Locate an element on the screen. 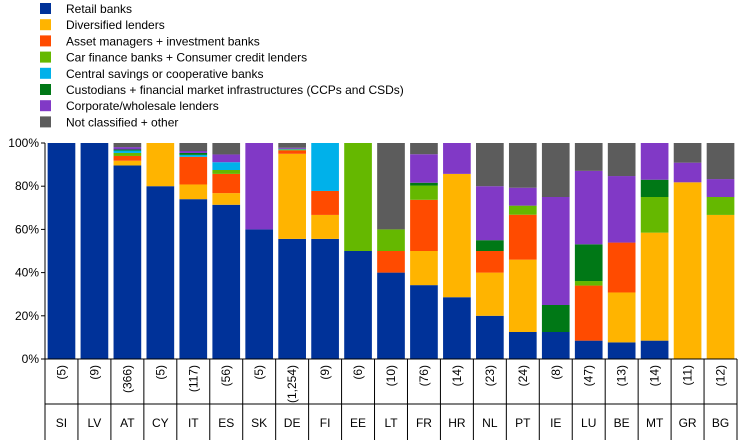 The width and height of the screenshot is (744, 445). legend-label: Not classified + other is located at coordinates (122, 122).